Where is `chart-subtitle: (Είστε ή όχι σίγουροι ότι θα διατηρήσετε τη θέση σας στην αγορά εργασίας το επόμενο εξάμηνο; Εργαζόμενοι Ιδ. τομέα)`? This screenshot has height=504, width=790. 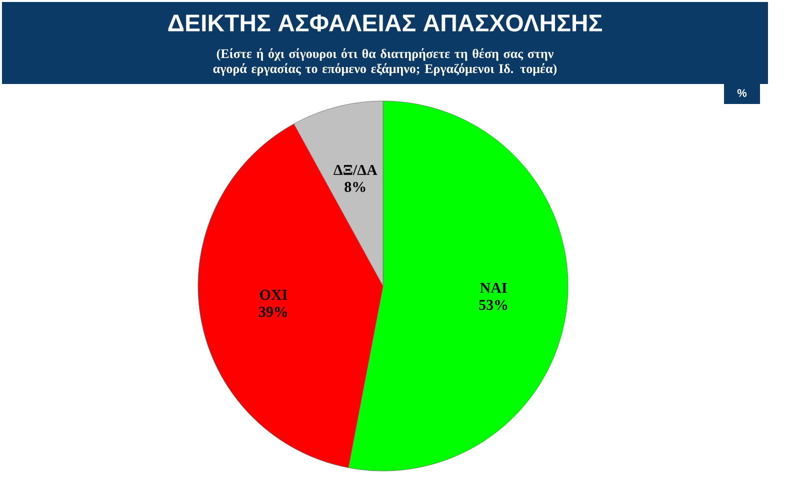
chart-subtitle: (Είστε ή όχι σίγουροι ότι θα διατηρήσετε τη θέση σας στην αγορά εργασίας το επόμενο εξάμηνο; Εργαζόμενοι Ιδ. τομέα) is located at coordinates (385, 62).